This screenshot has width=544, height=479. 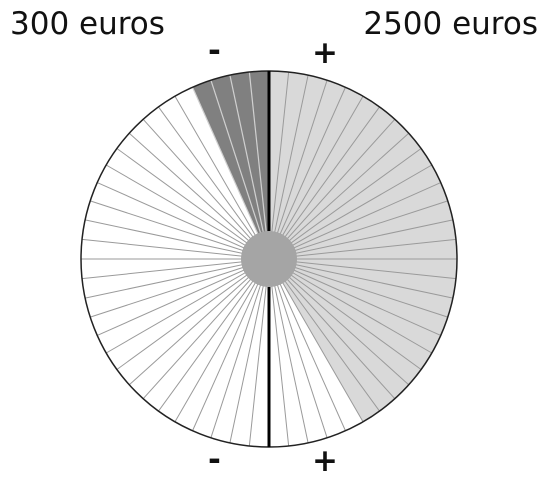 I want to click on bottom-minus-sign: -, so click(x=214, y=460).